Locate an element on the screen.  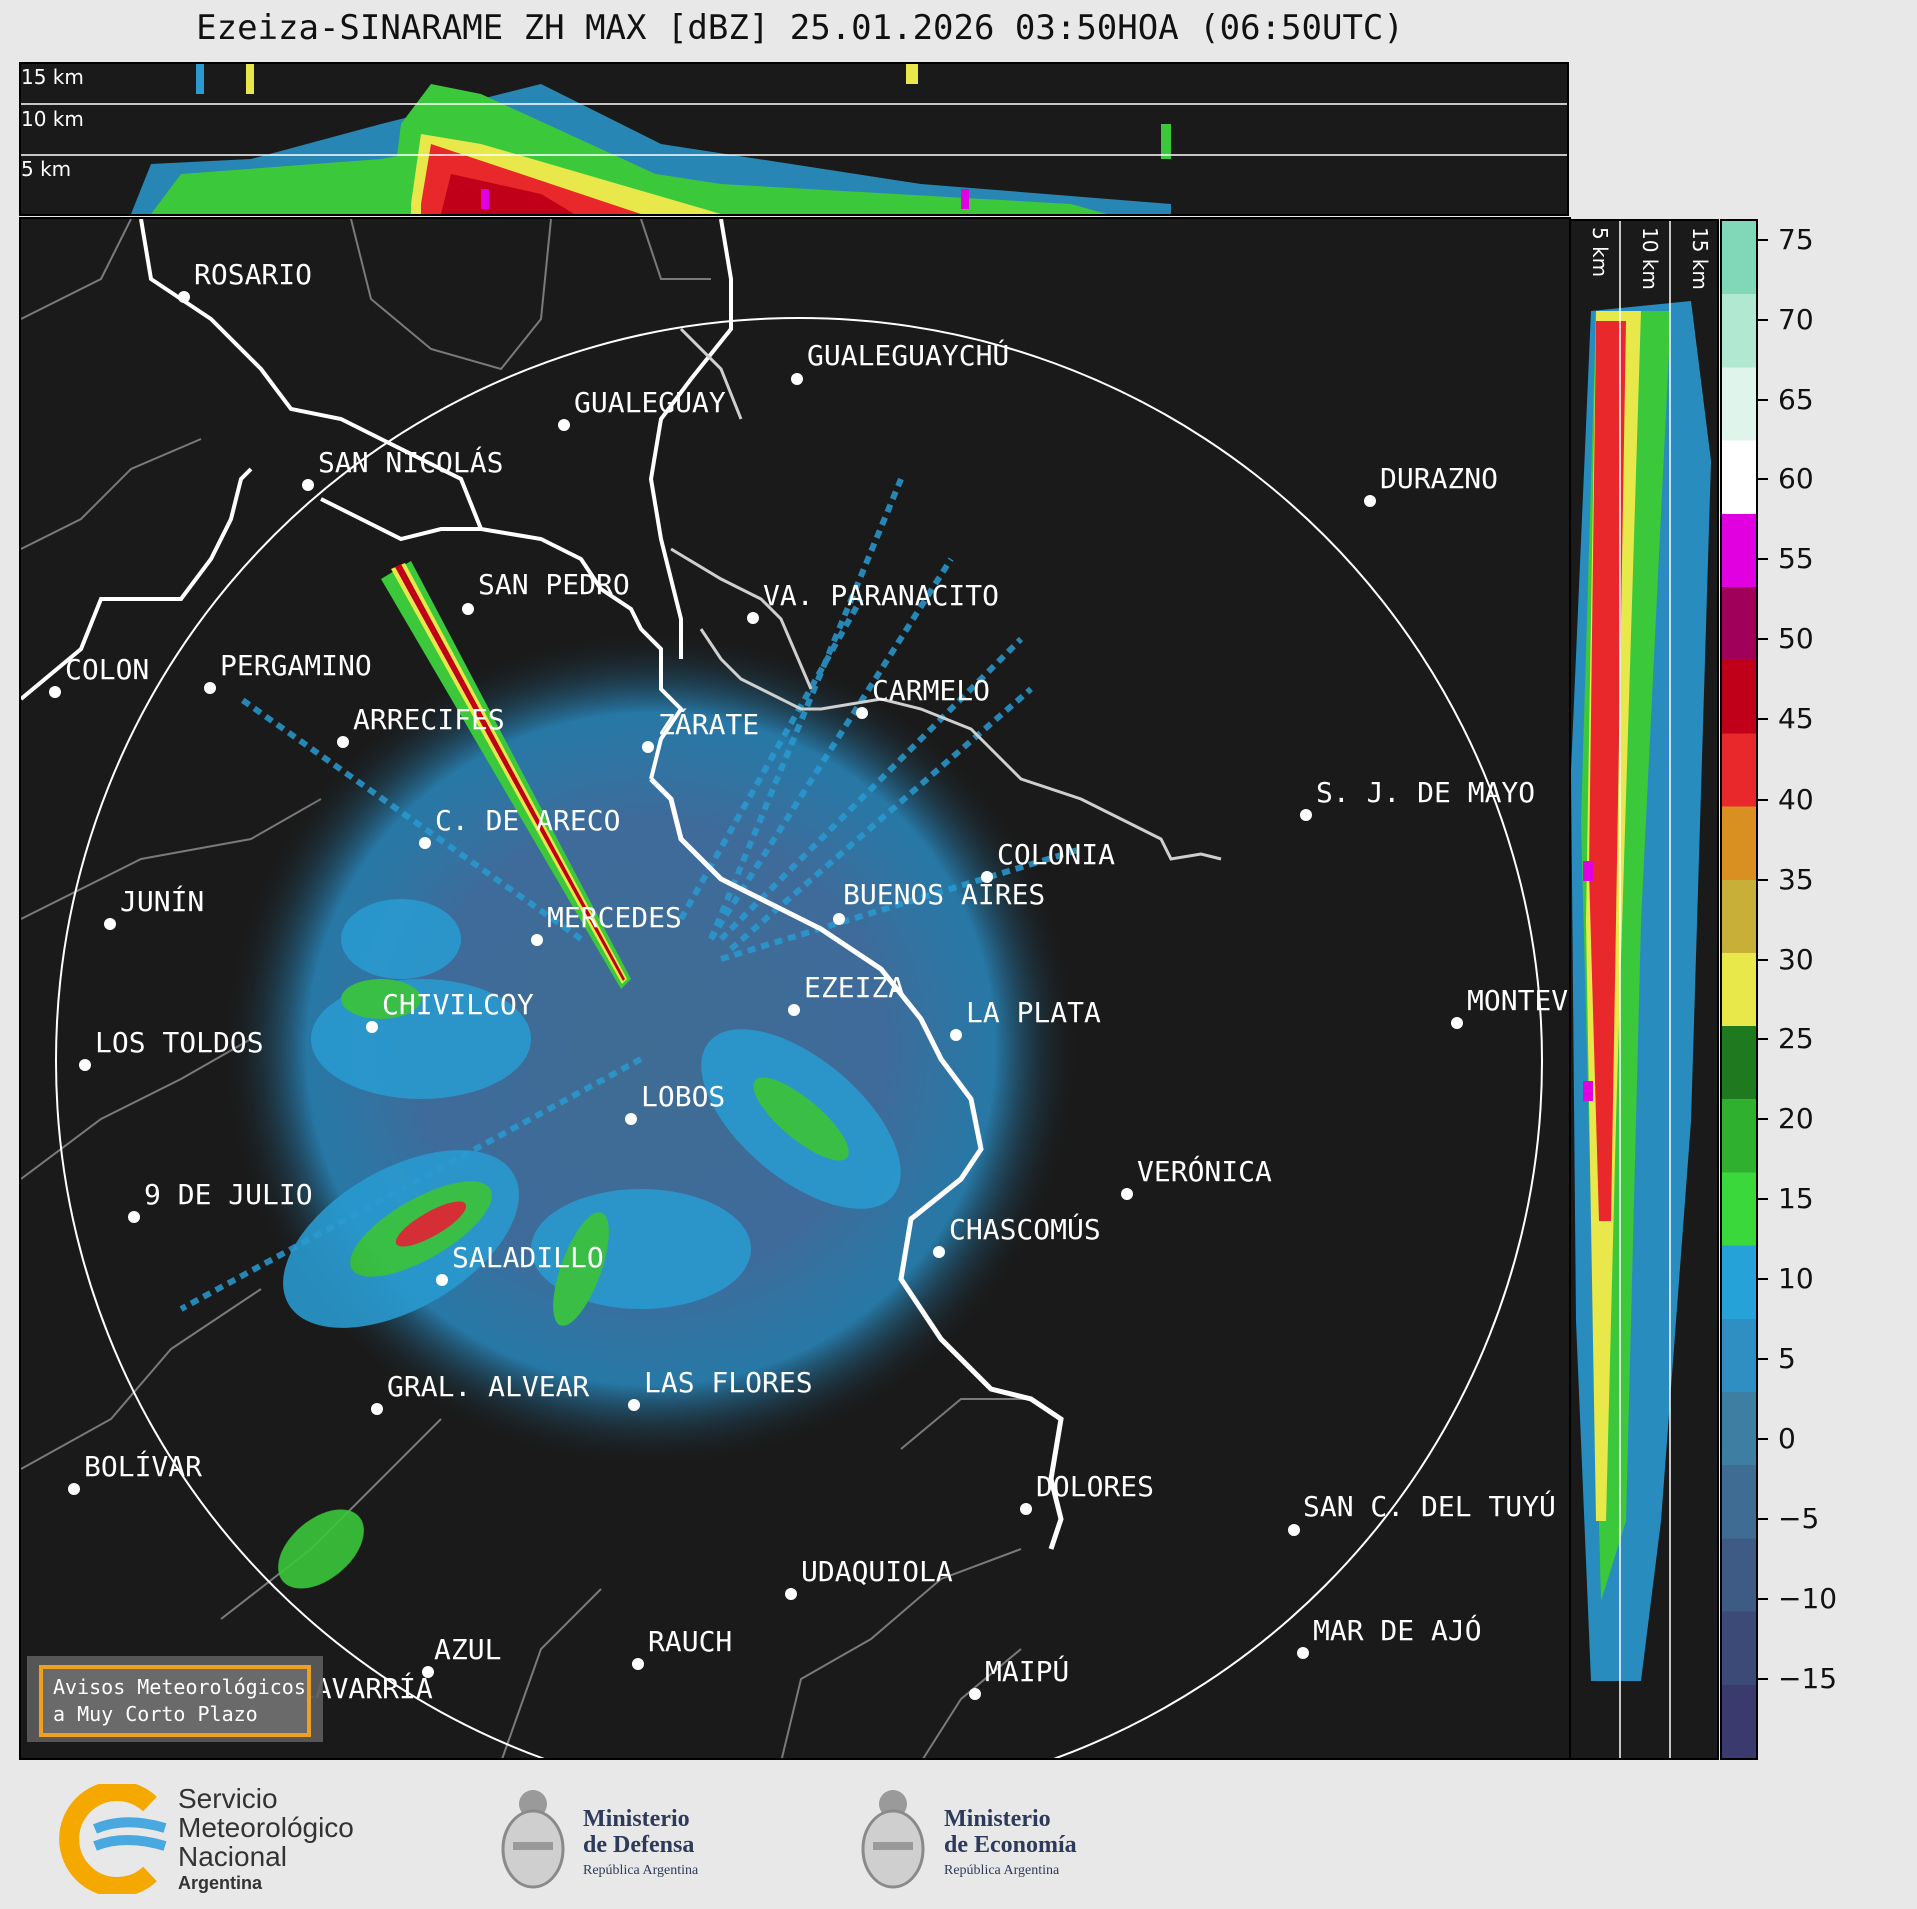
city-marker: VA. PARANACITO is located at coordinates (873, 601).